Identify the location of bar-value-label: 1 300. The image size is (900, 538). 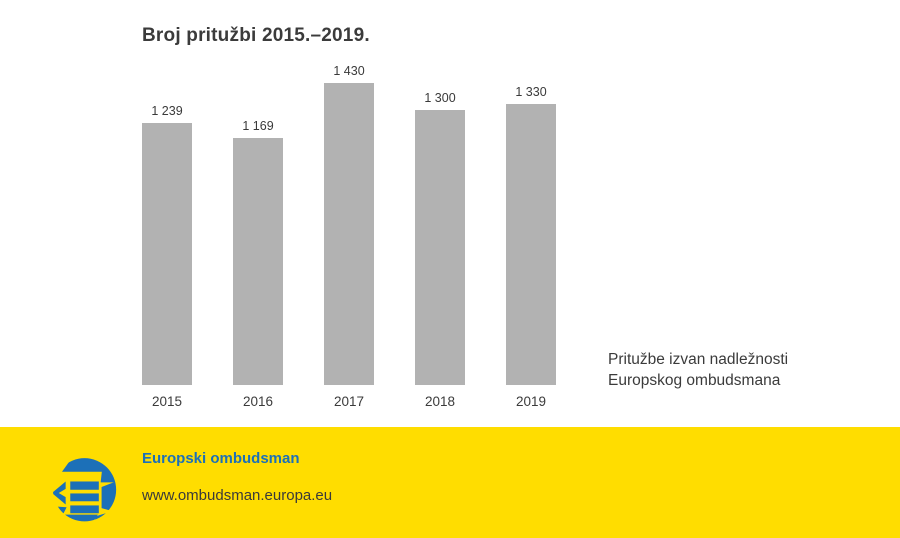
(440, 98).